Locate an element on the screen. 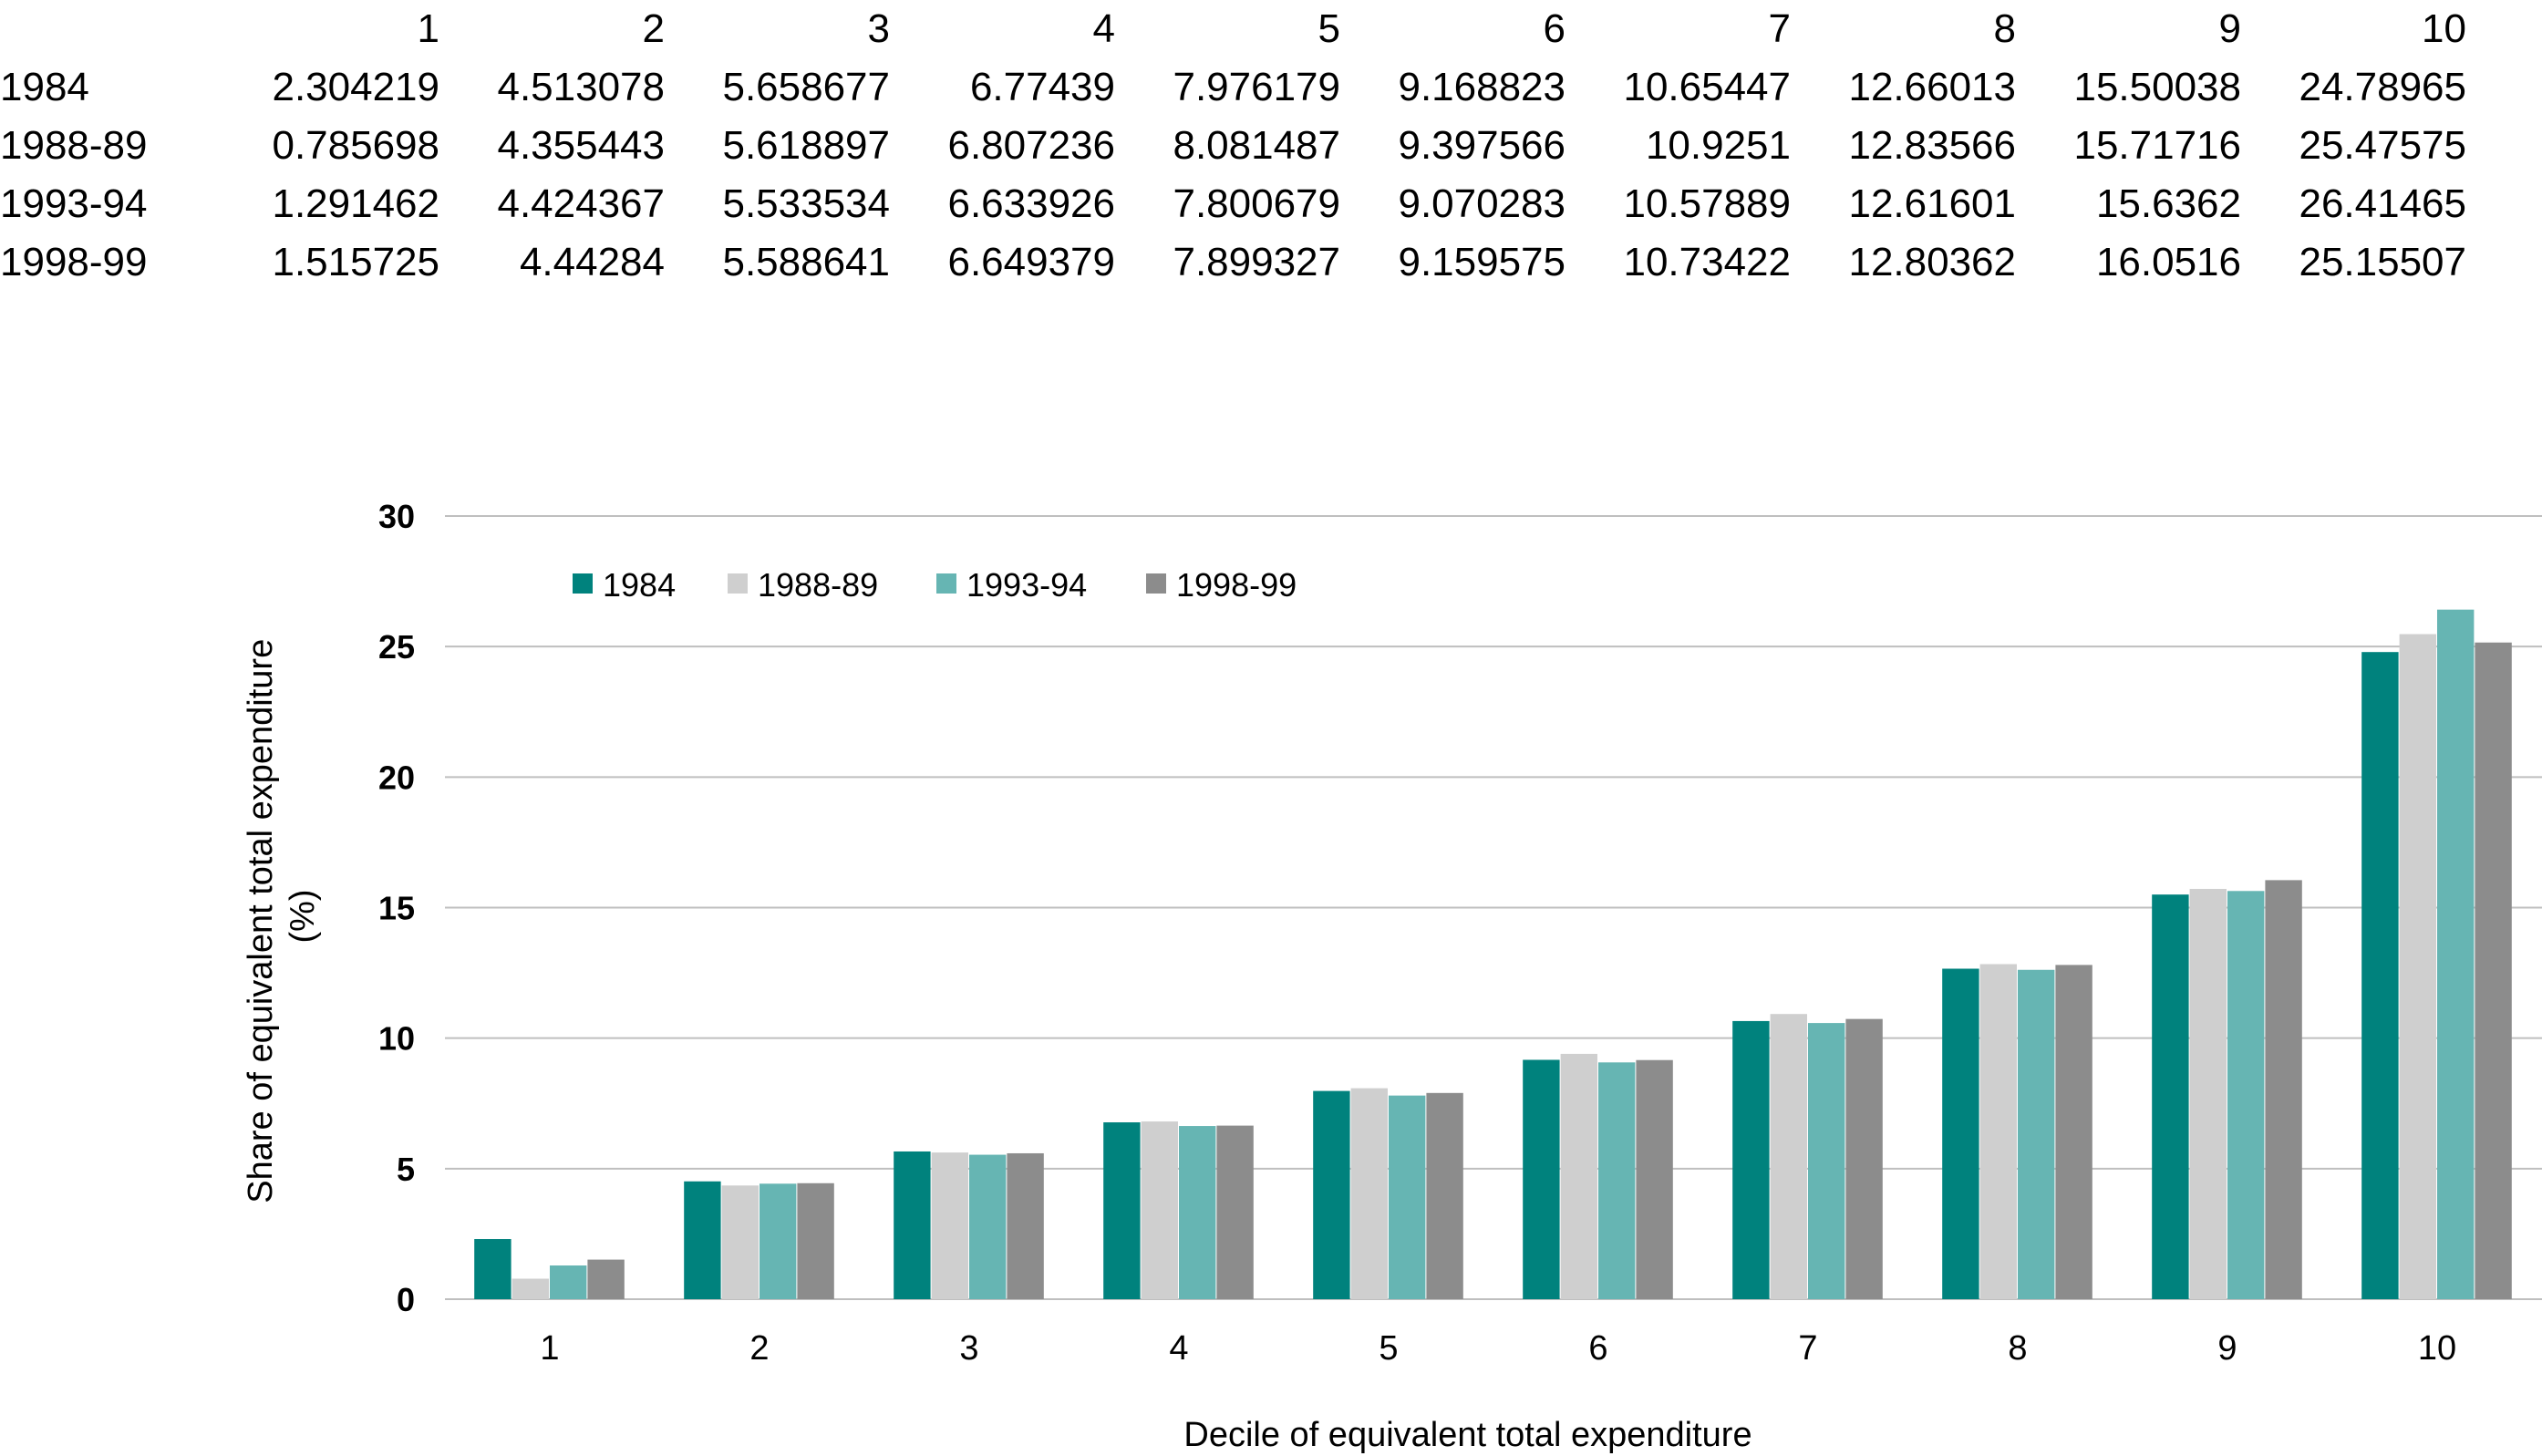 The height and width of the screenshot is (1456, 2542). table-cell: 25.15507 is located at coordinates (2382, 262).